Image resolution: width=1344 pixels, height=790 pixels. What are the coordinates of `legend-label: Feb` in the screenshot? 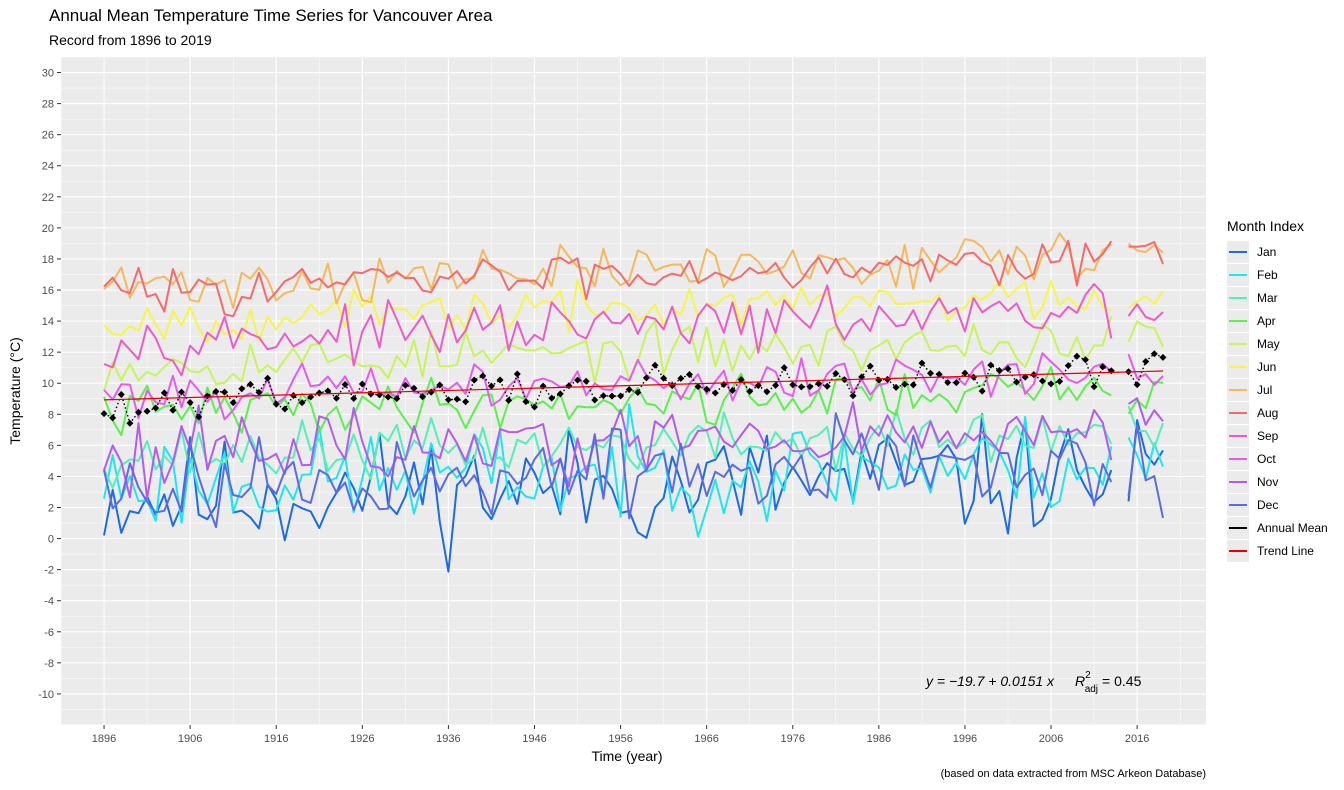 It's located at (1267, 274).